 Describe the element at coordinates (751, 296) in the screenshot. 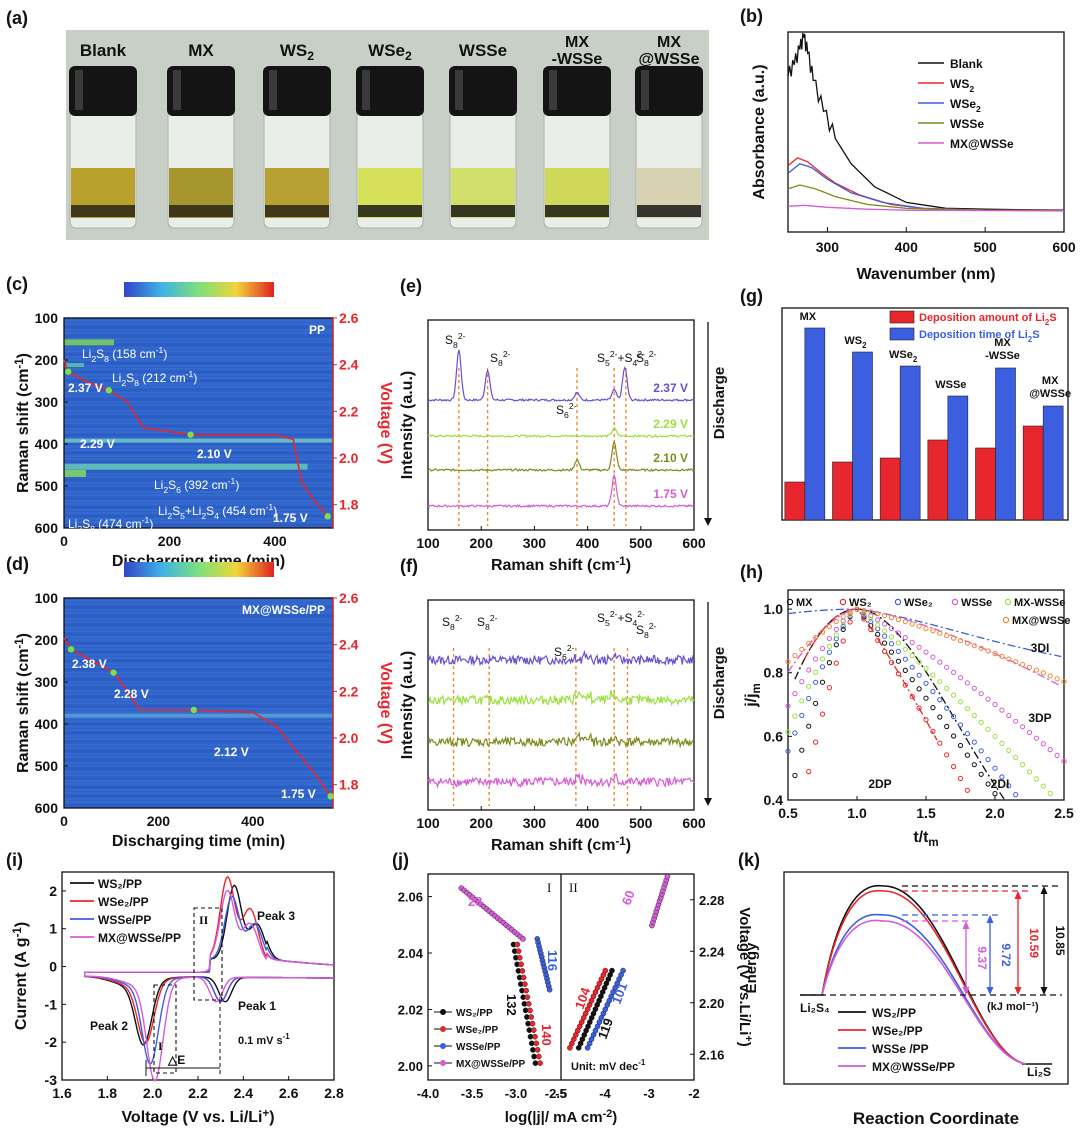

I see `panel-label-g: (g)` at that location.